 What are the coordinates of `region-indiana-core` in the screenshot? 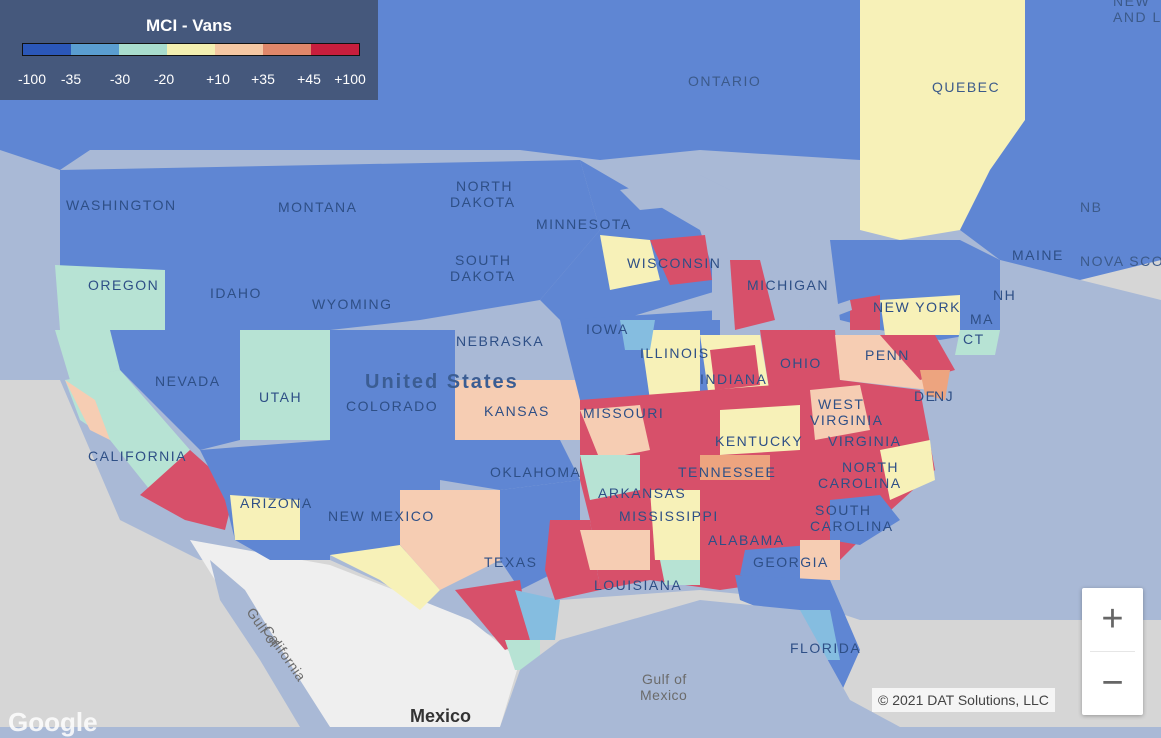 It's located at (735, 367).